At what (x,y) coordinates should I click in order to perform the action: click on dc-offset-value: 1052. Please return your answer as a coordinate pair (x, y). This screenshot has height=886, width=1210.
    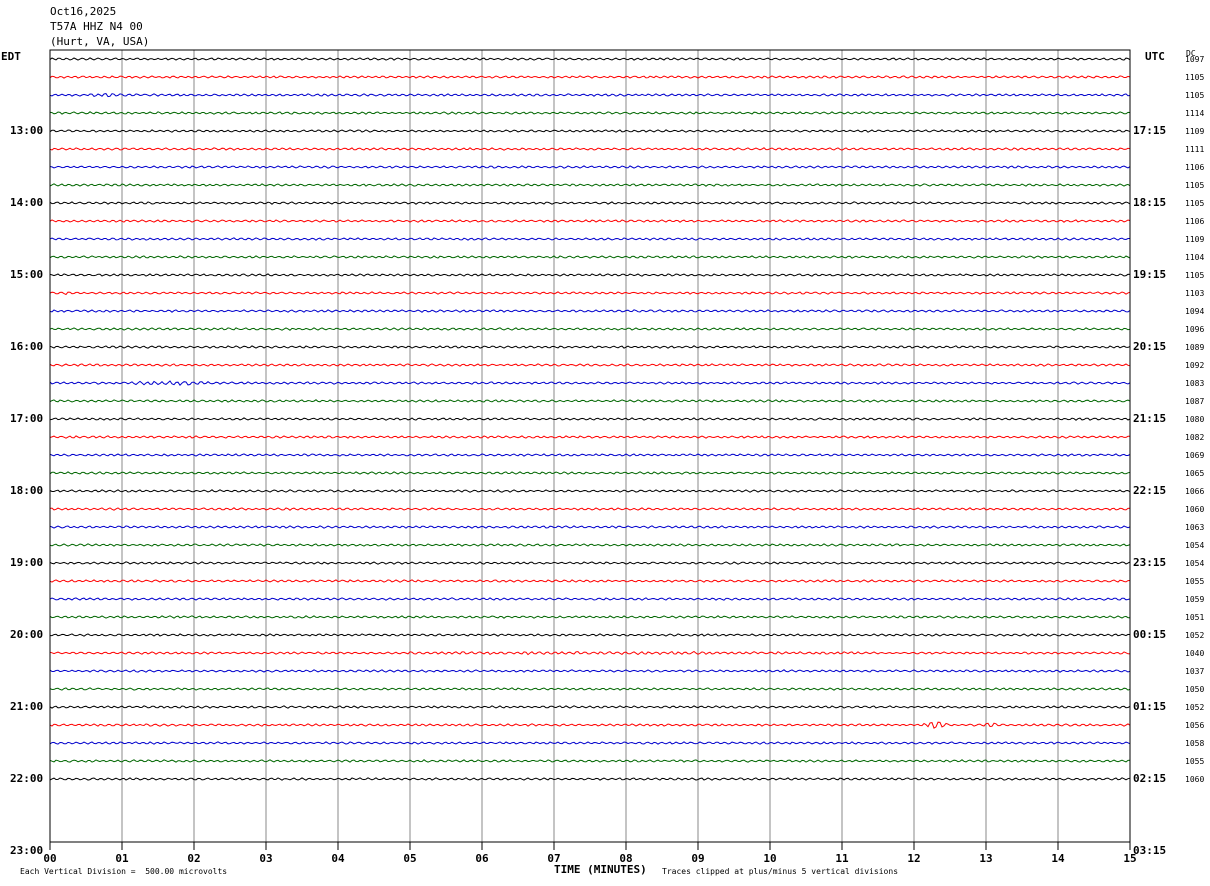
    Looking at the image, I should click on (1195, 635).